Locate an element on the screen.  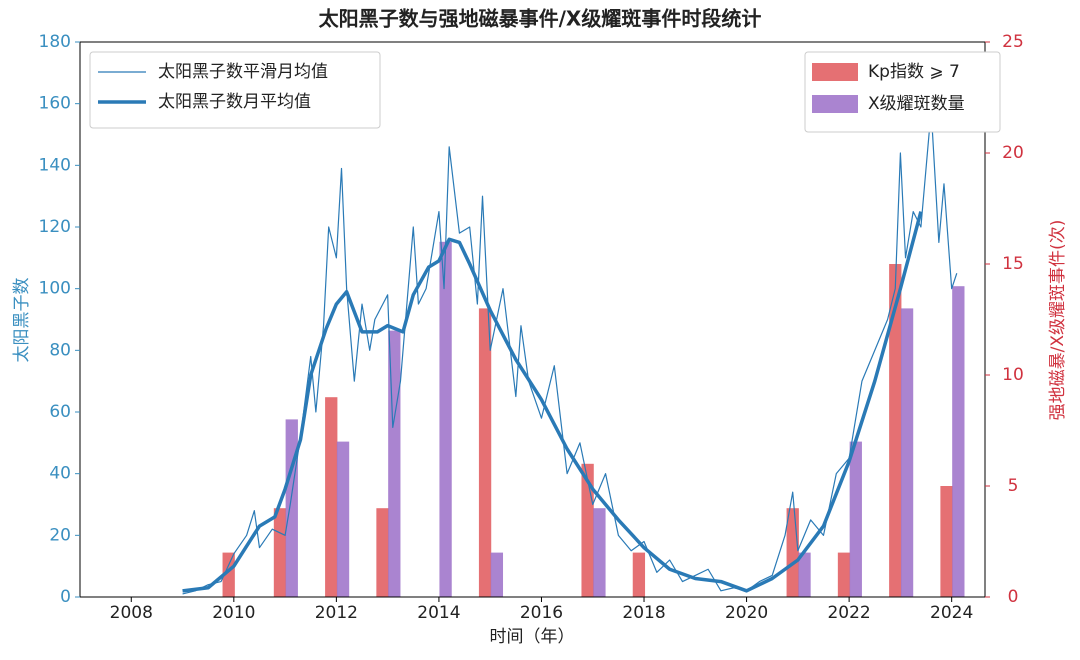
x-tick-label: 2024 is located at coordinates (951, 613).